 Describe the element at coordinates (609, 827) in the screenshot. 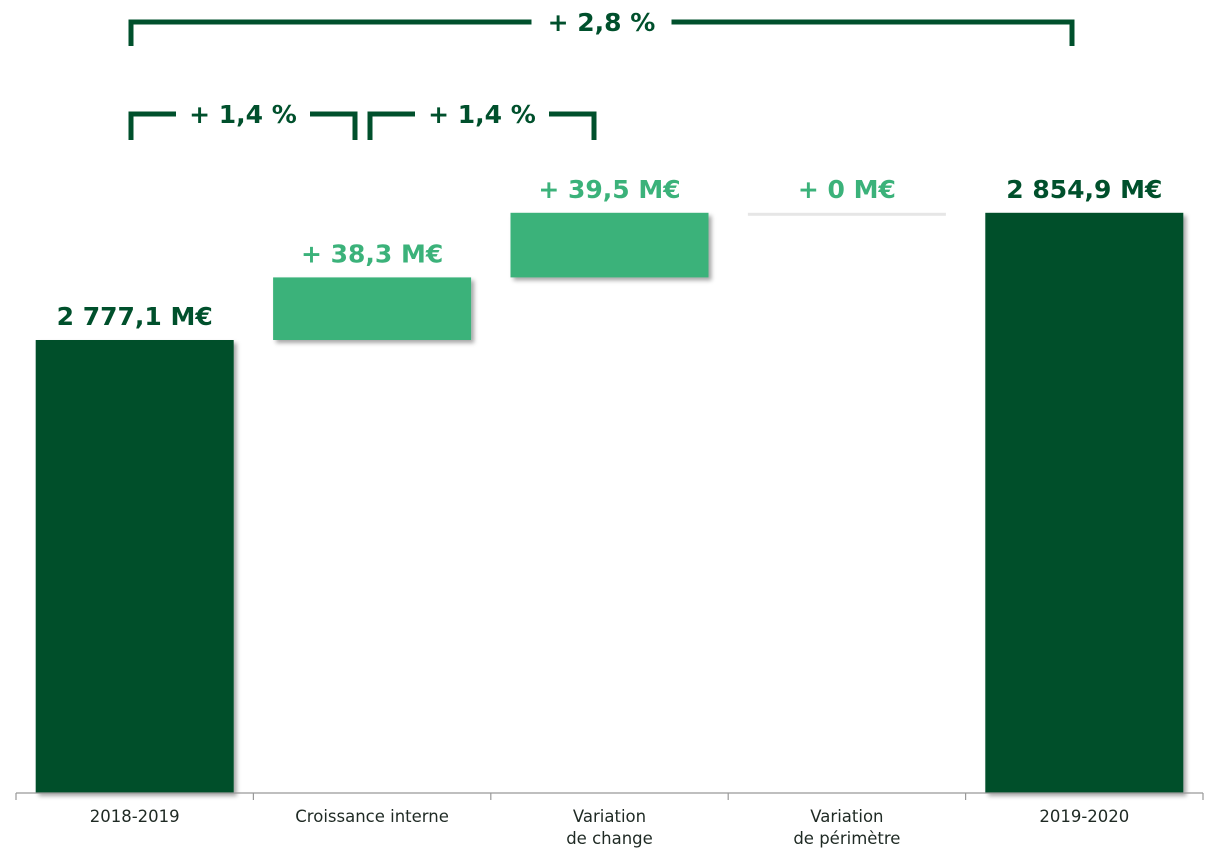

I see `x-tick-label: Variation de change` at that location.